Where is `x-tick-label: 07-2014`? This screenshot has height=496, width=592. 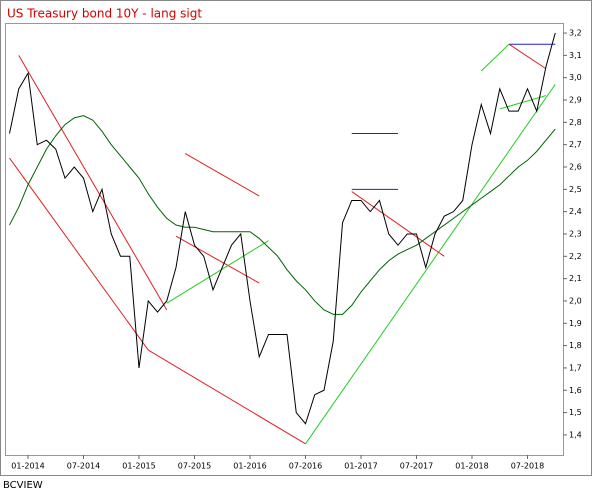 x-tick-label: 07-2014 is located at coordinates (83, 466).